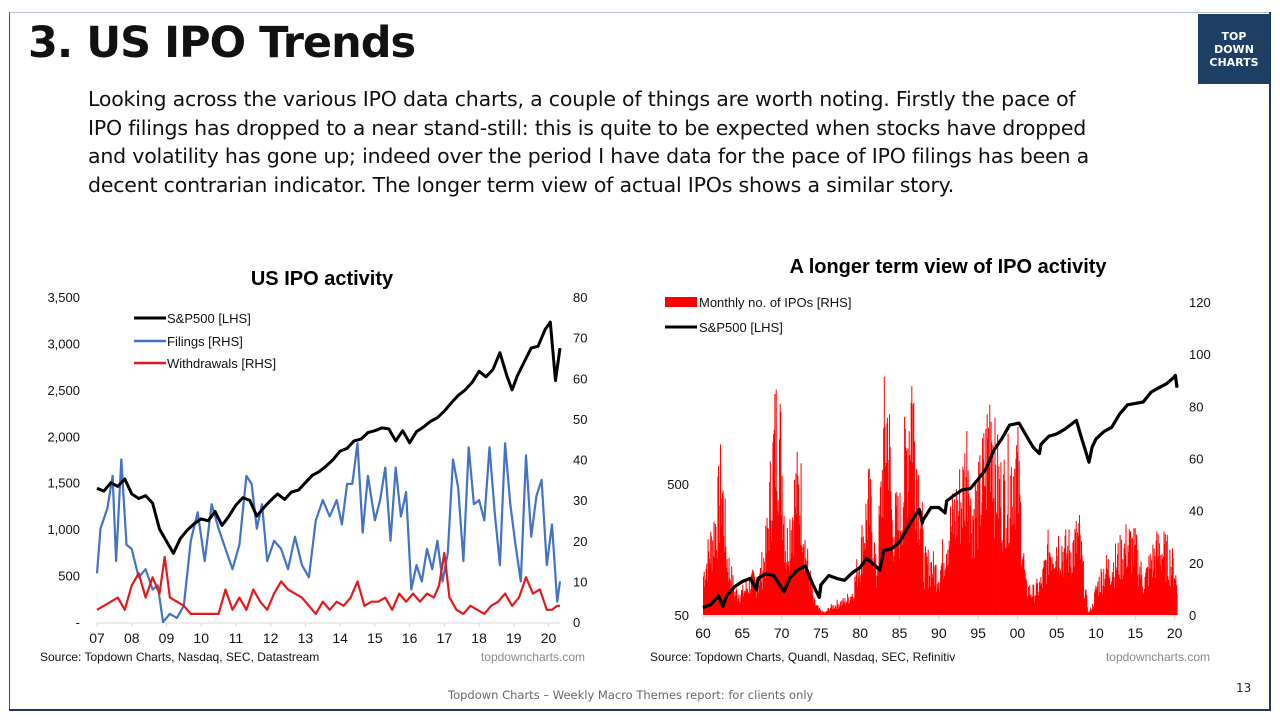  What do you see at coordinates (1096, 633) in the screenshot?
I see `x-axis-tick-label: 10` at bounding box center [1096, 633].